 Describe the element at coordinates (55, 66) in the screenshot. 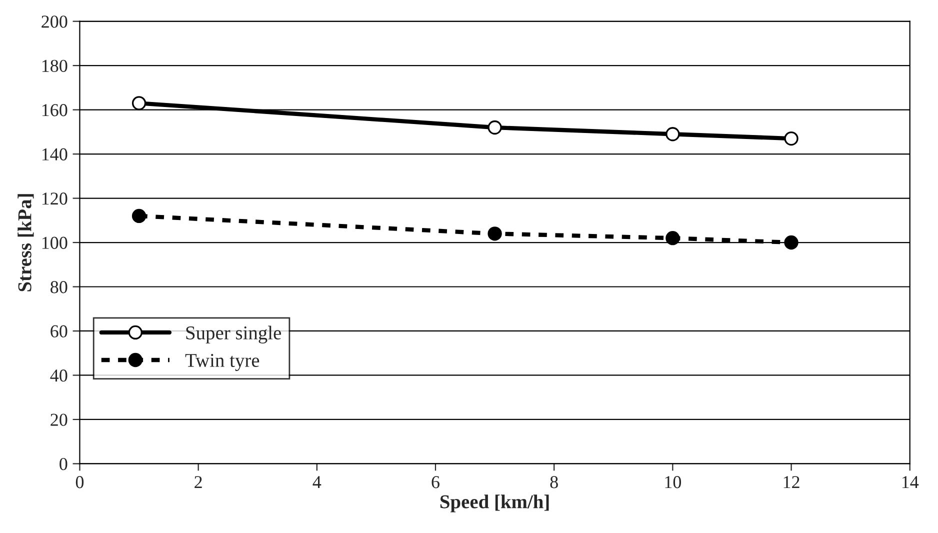

I see `y-tick-label: 180` at that location.